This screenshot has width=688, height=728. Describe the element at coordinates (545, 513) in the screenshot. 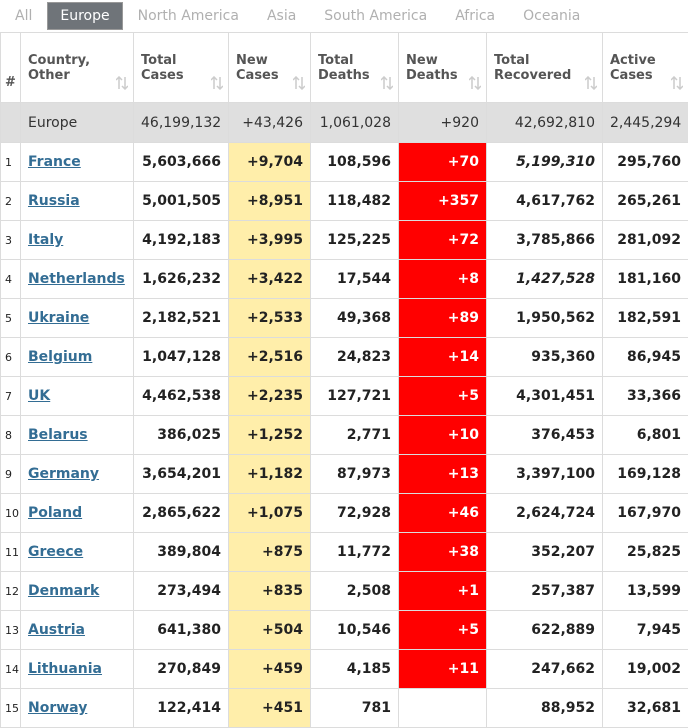

I see `cell: 2,624,724` at that location.